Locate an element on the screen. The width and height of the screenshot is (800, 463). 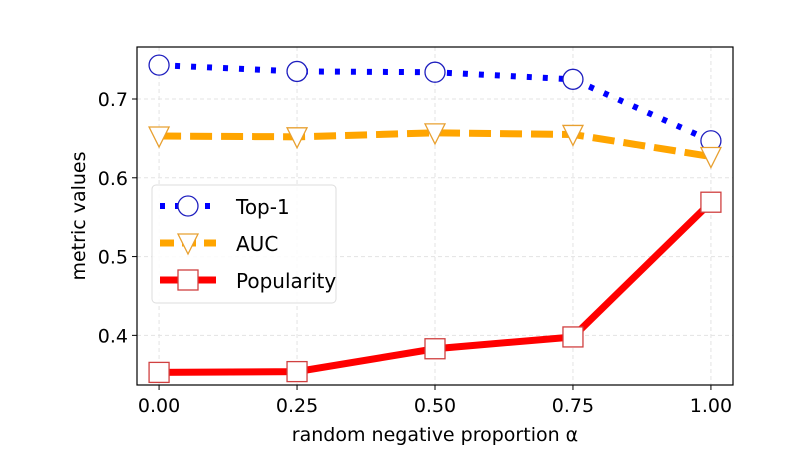
legend-marker-popularity is located at coordinates (188, 280).